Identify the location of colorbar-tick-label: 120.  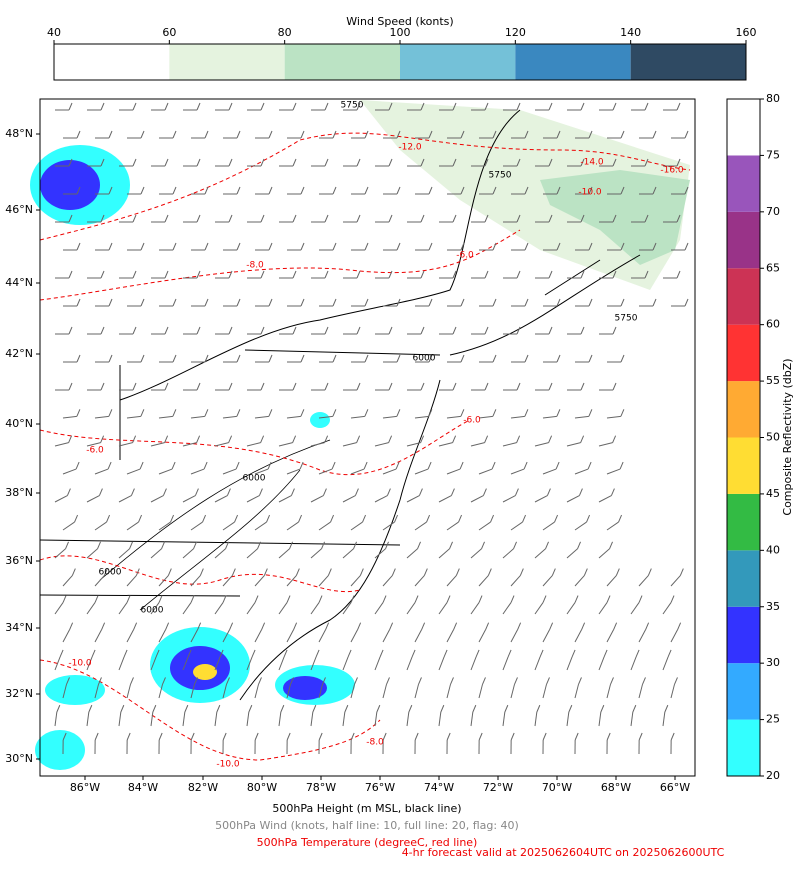
(515, 32).